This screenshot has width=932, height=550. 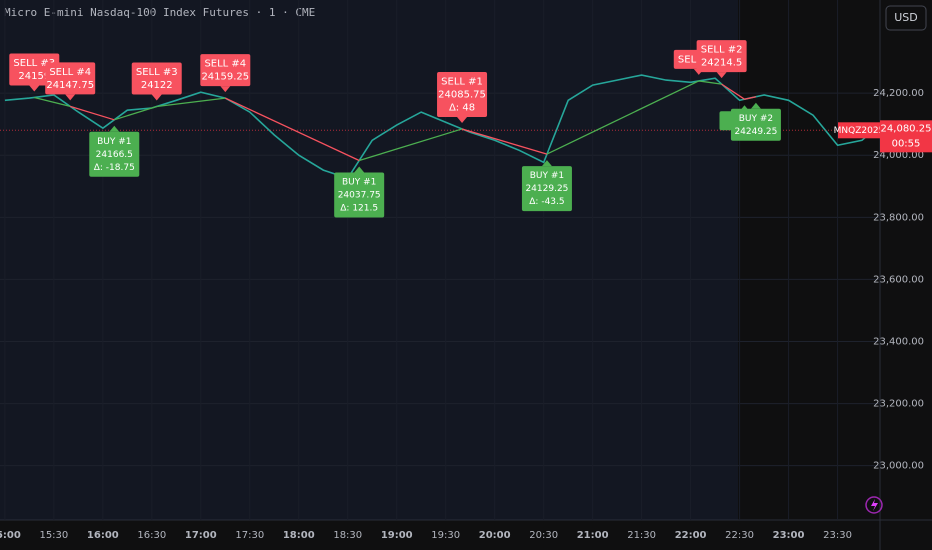 I want to click on trade-label: BUY #1 24037.75 Δ: 121.5, so click(x=359, y=192).